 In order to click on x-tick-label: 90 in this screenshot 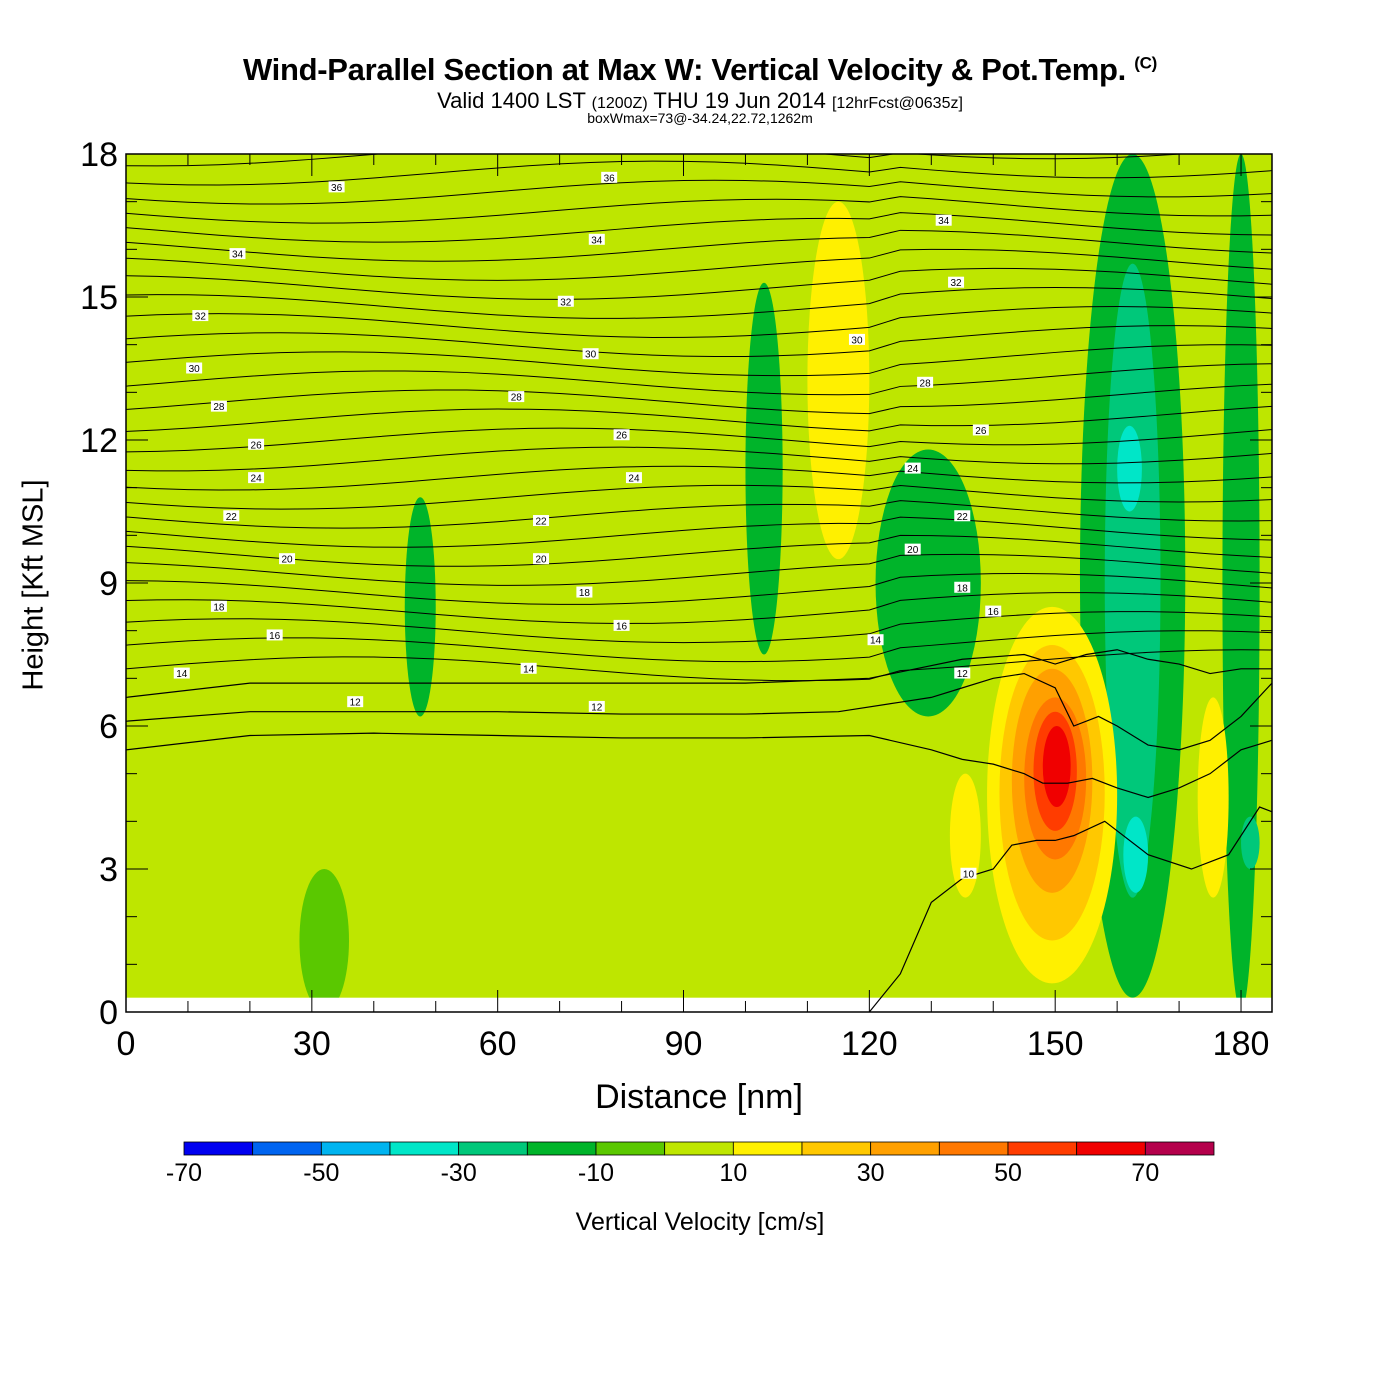, I will do `click(684, 1044)`.